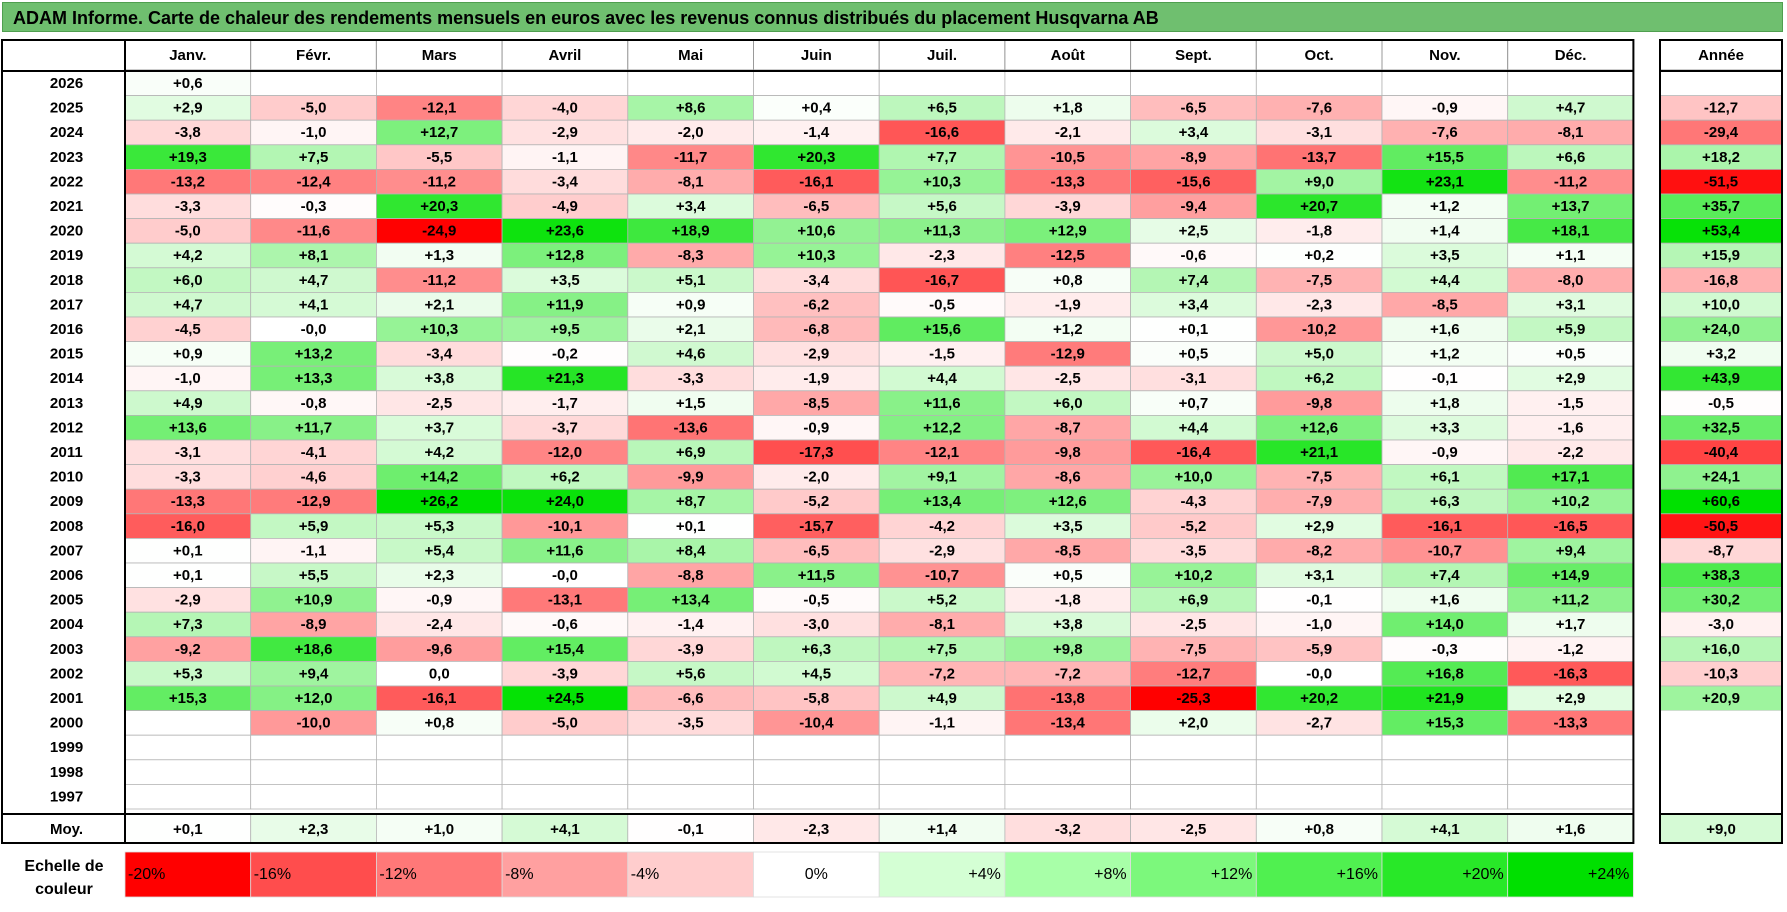  I want to click on year-label: 1997, so click(66, 796).